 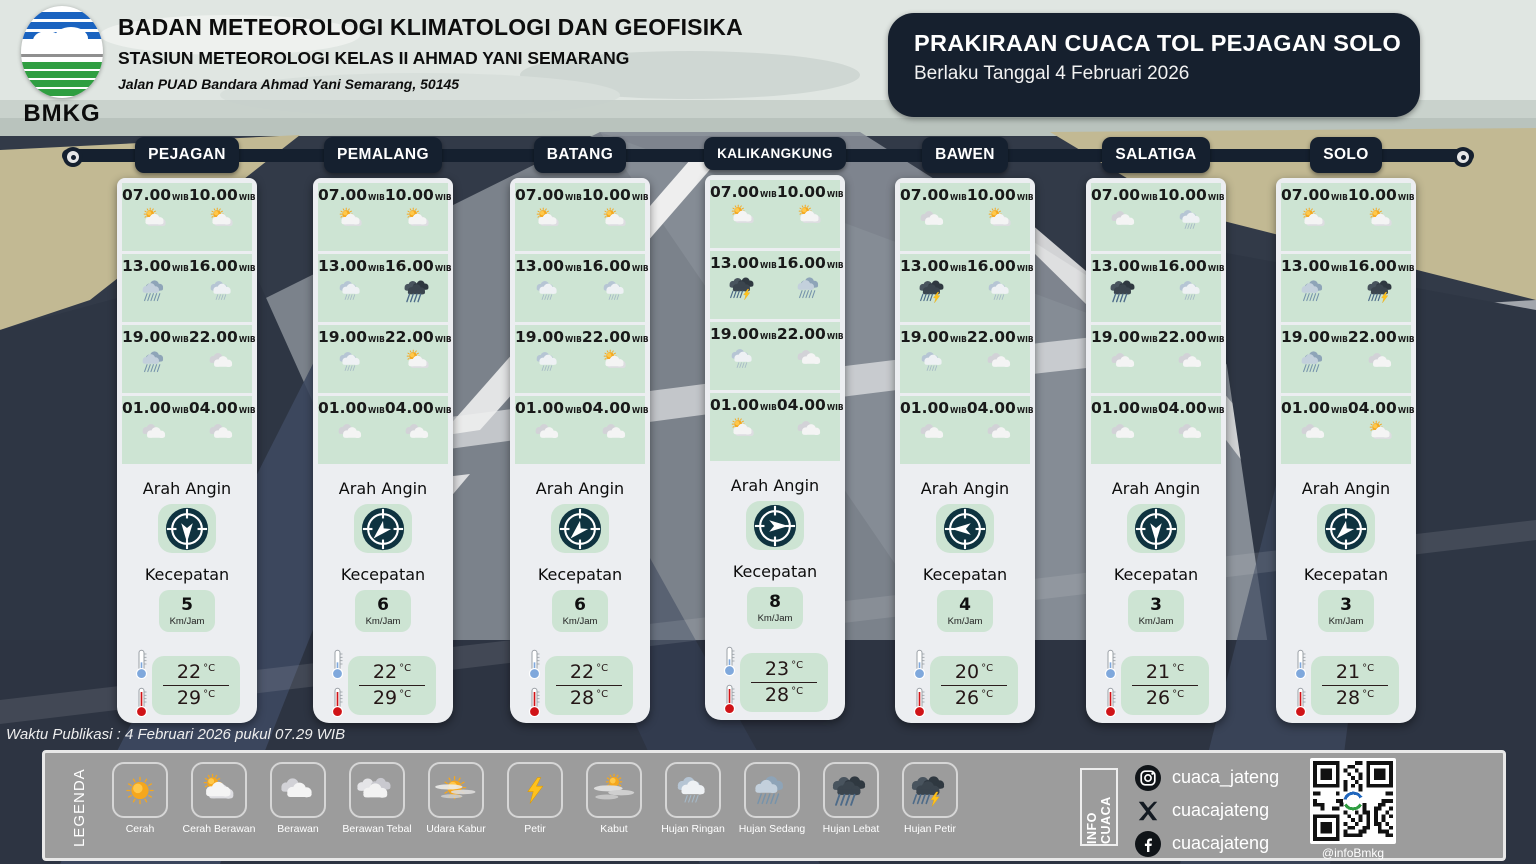 I want to click on legend-item-label: Berawan Tebal, so click(x=377, y=829).